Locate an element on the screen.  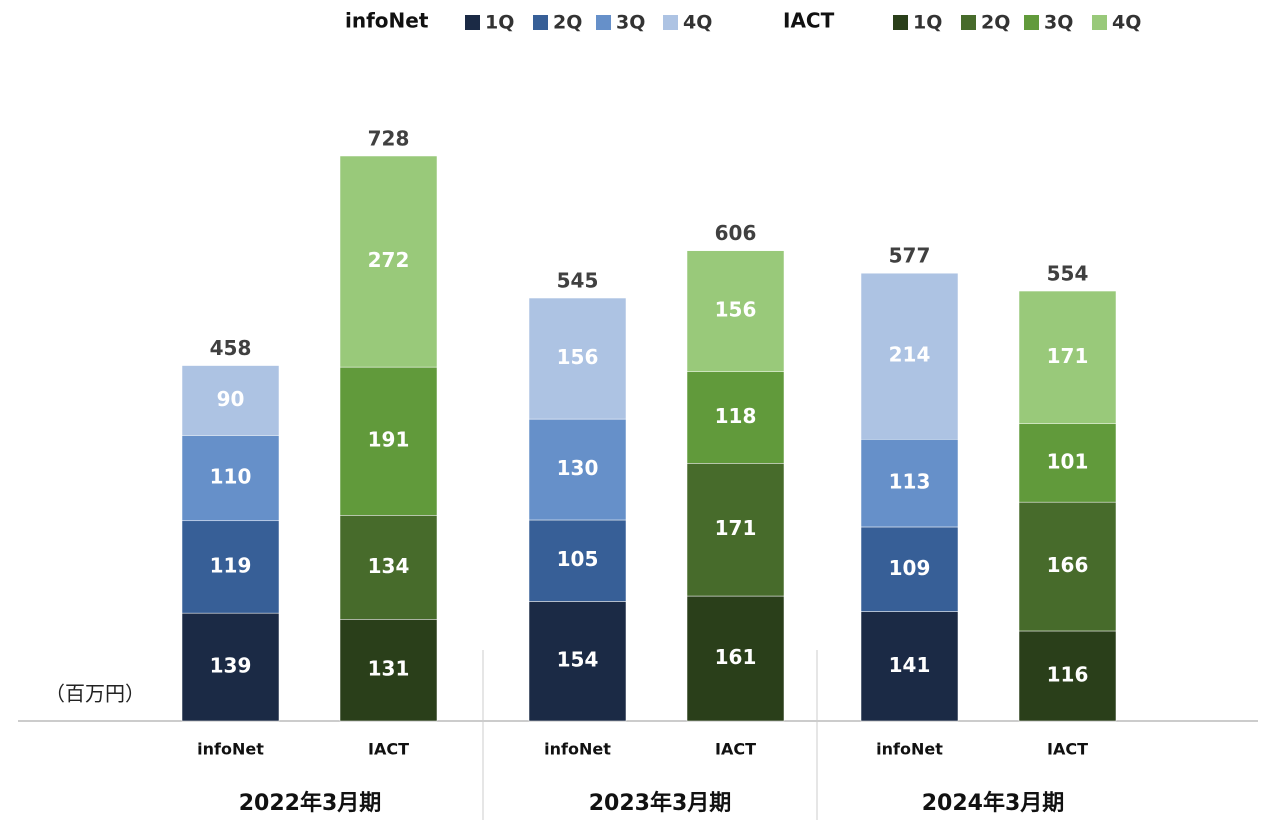
value-label: 90 is located at coordinates (231, 399).